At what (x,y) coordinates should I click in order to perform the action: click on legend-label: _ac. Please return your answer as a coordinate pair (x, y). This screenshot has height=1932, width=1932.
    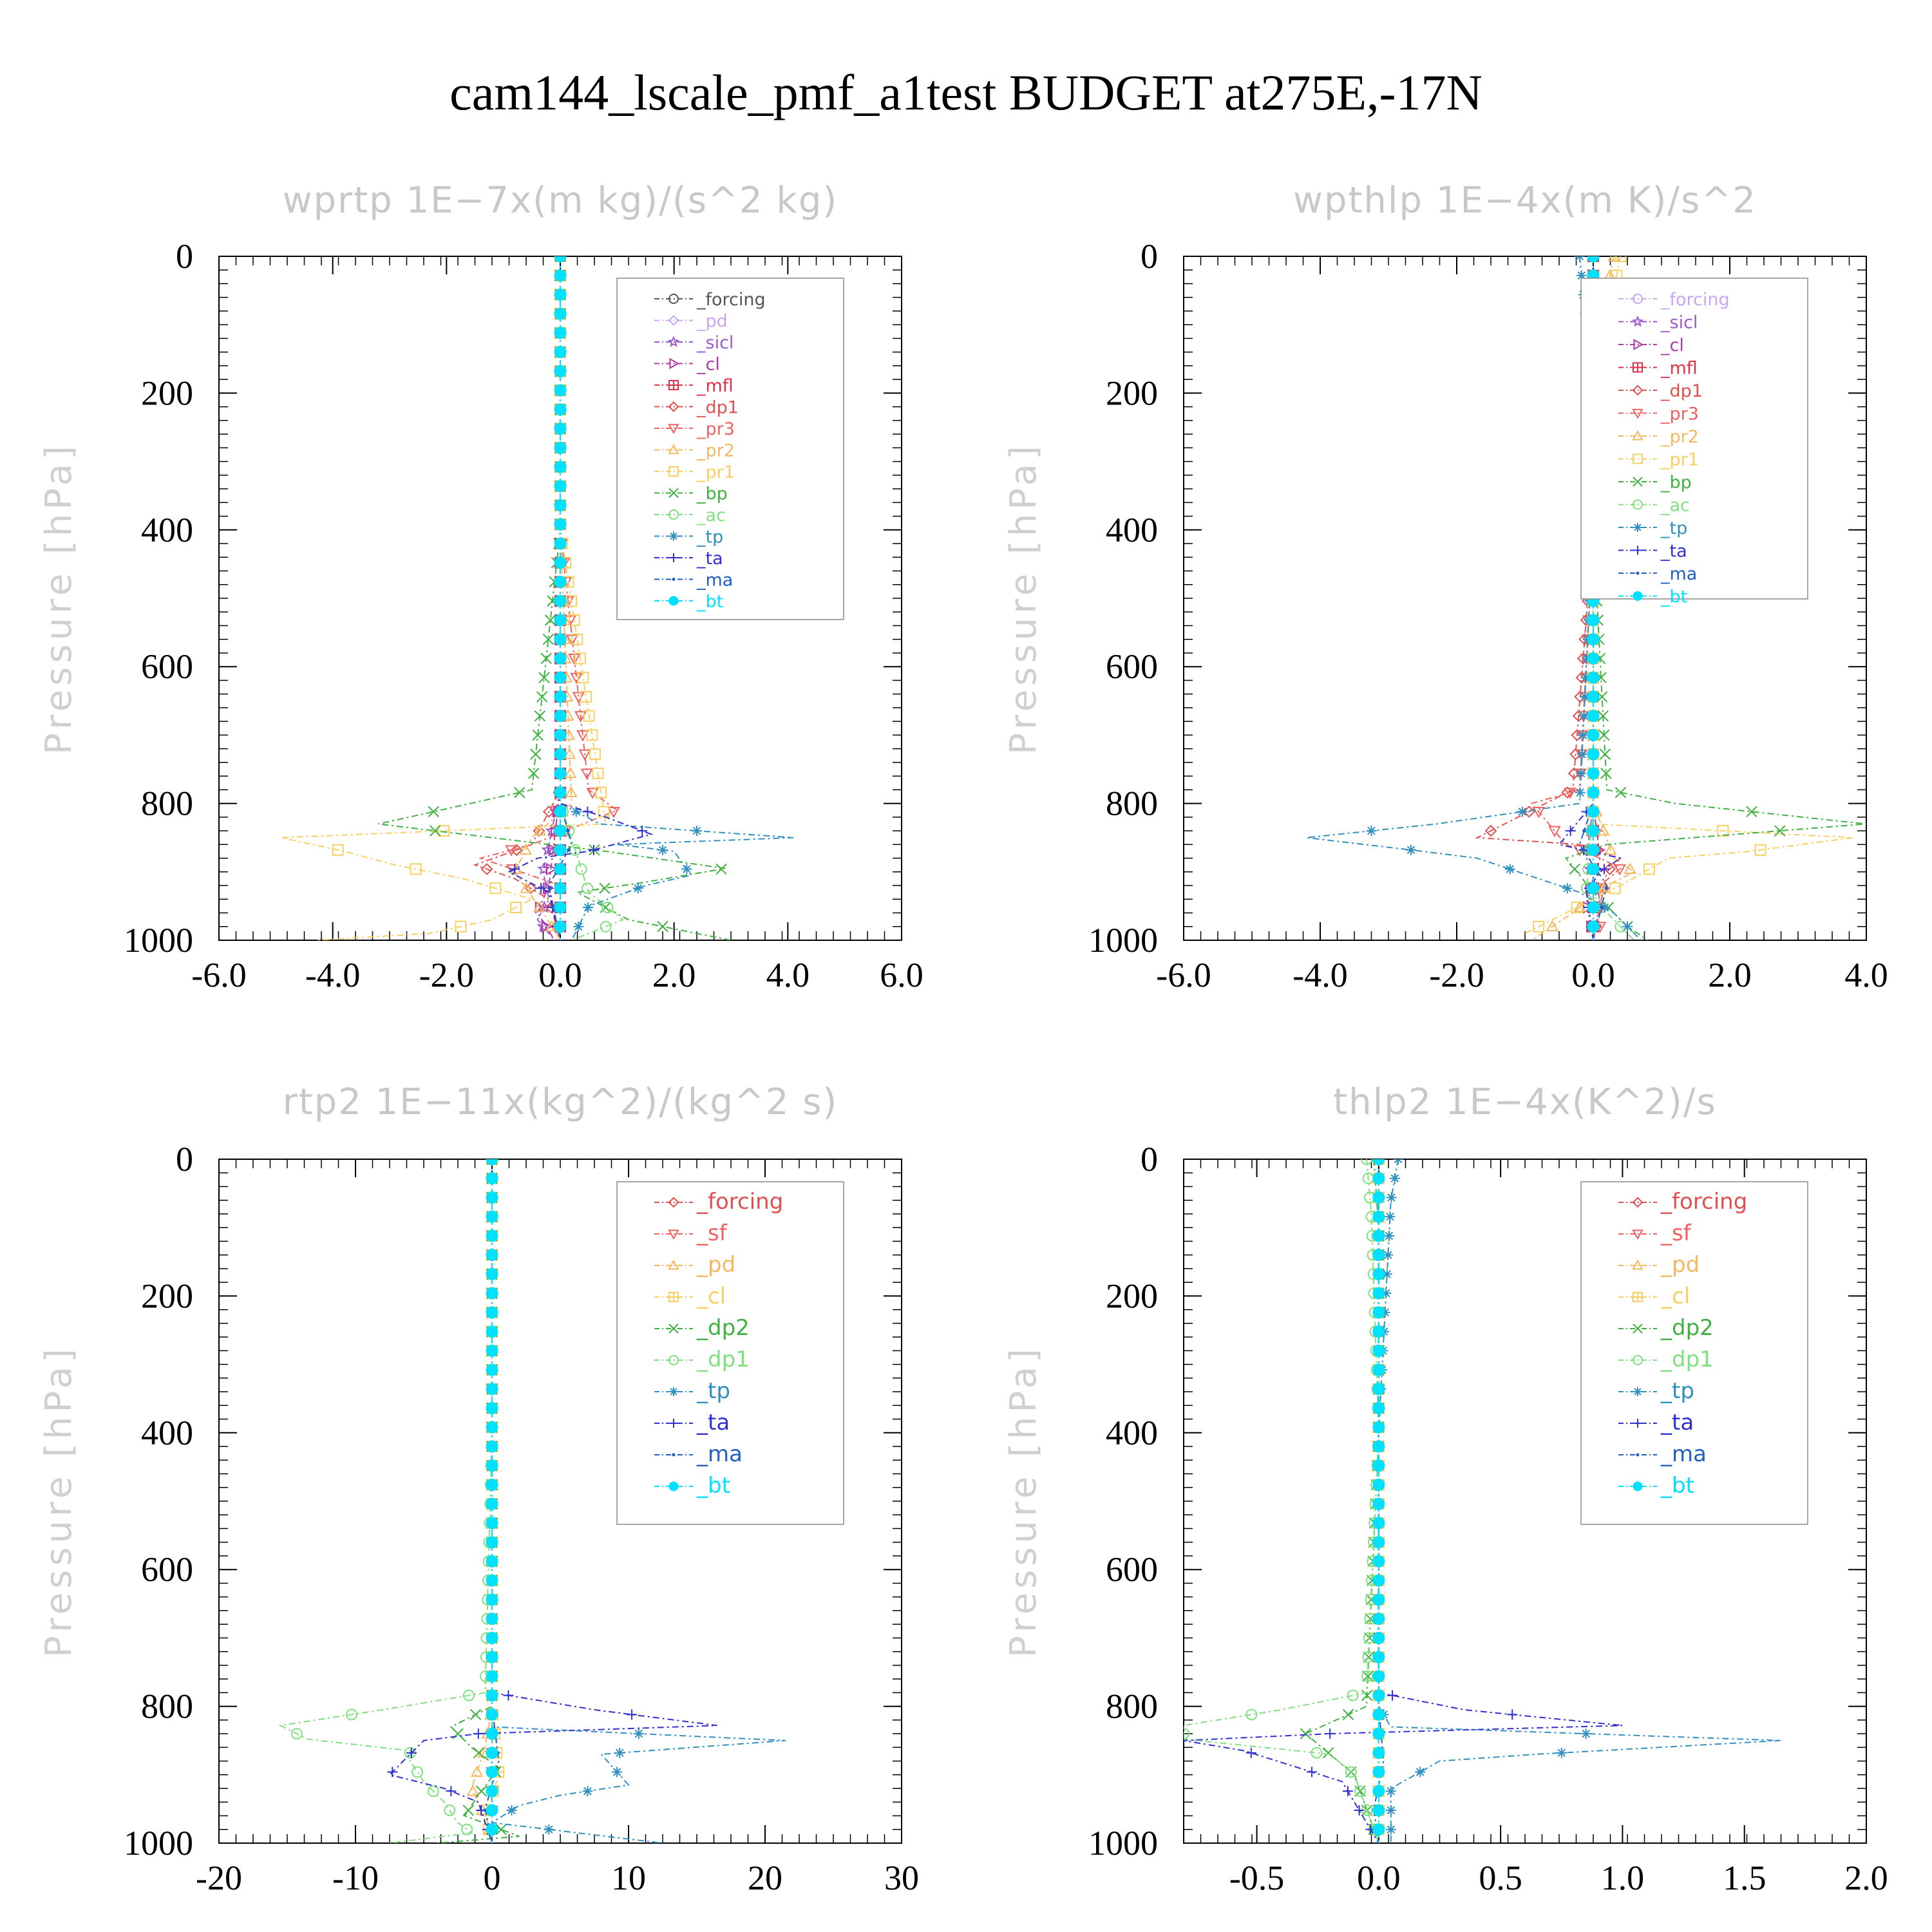
    Looking at the image, I should click on (711, 516).